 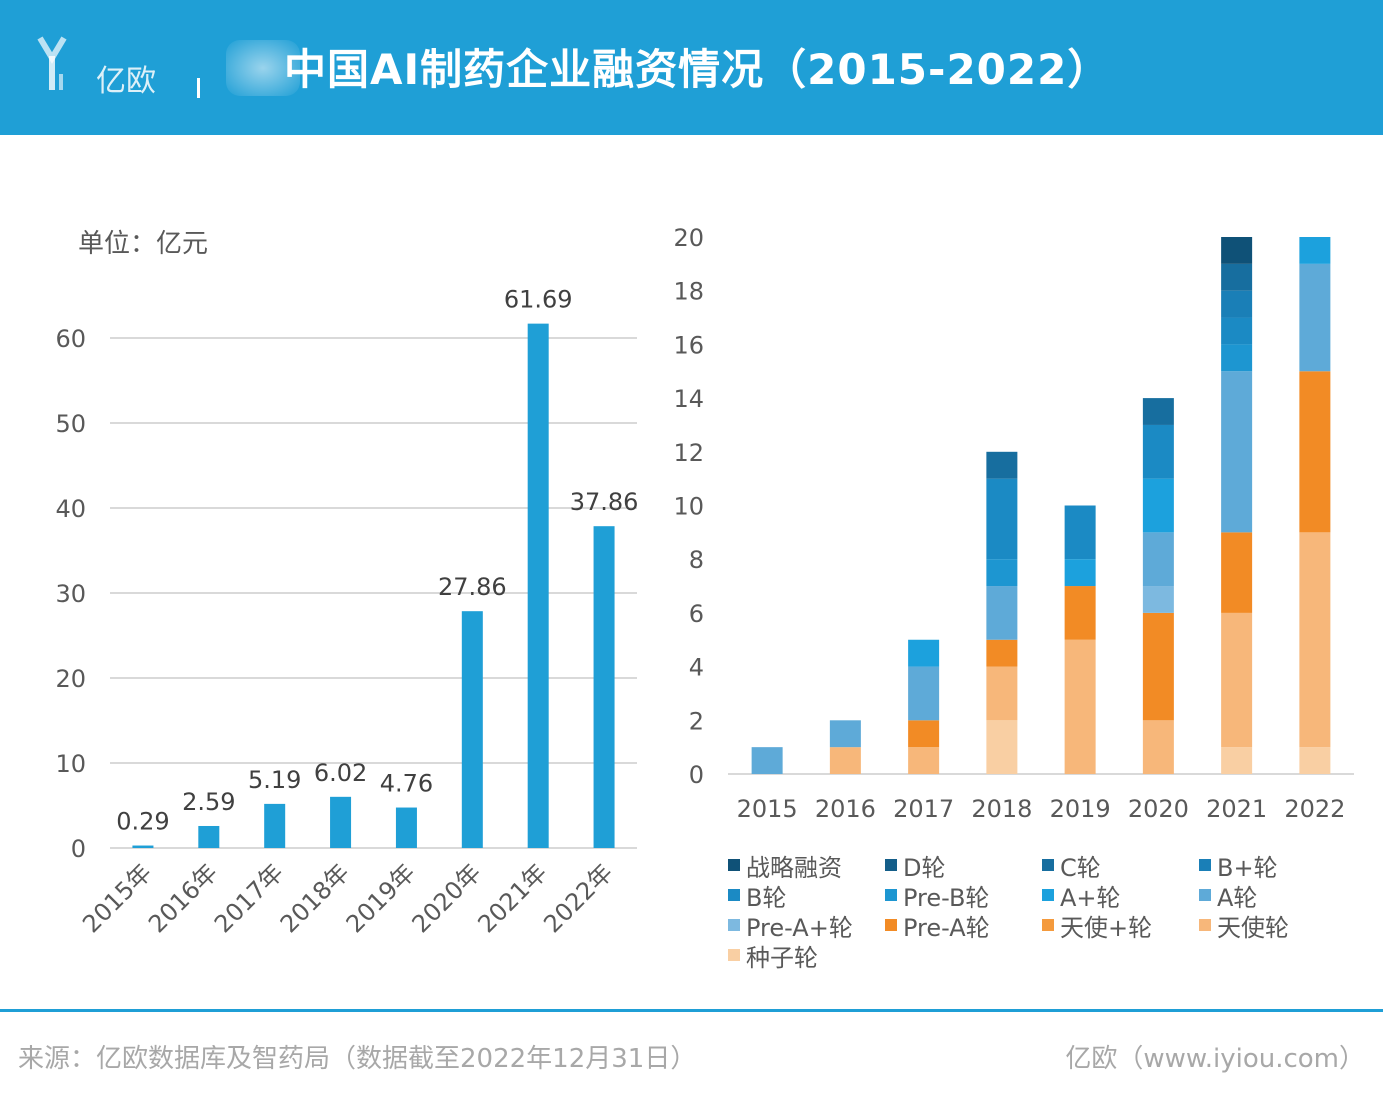 What do you see at coordinates (1001, 809) in the screenshot?
I see `x-tick-label: 2018` at bounding box center [1001, 809].